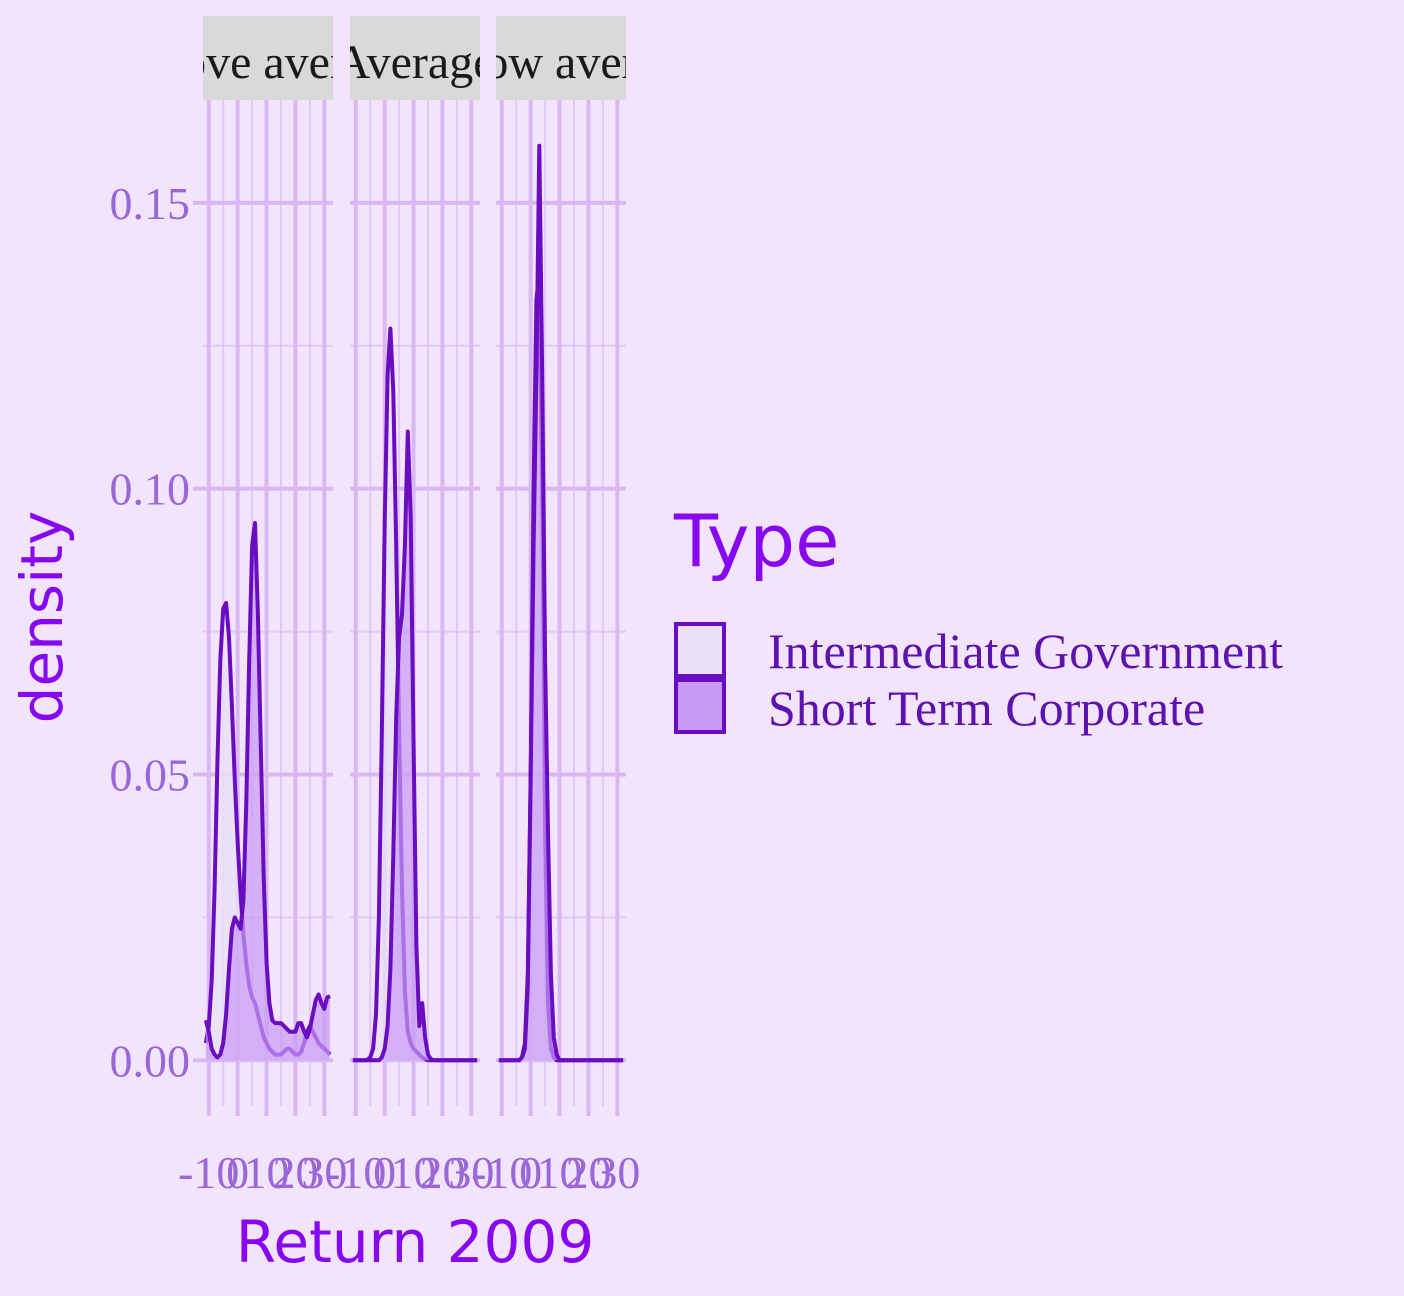 The width and height of the screenshot is (1404, 1296). I want to click on y-tick-label: 0.05, so click(150, 774).